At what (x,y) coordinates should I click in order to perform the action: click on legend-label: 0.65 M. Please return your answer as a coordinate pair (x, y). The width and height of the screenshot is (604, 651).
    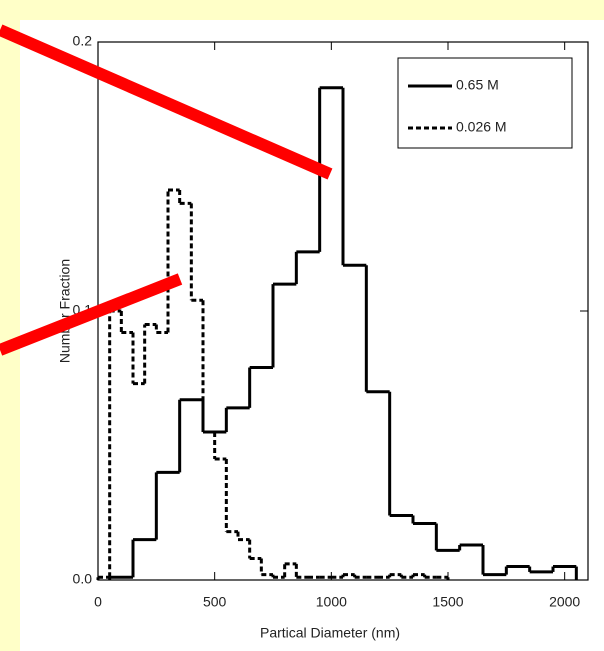
    Looking at the image, I should click on (477, 85).